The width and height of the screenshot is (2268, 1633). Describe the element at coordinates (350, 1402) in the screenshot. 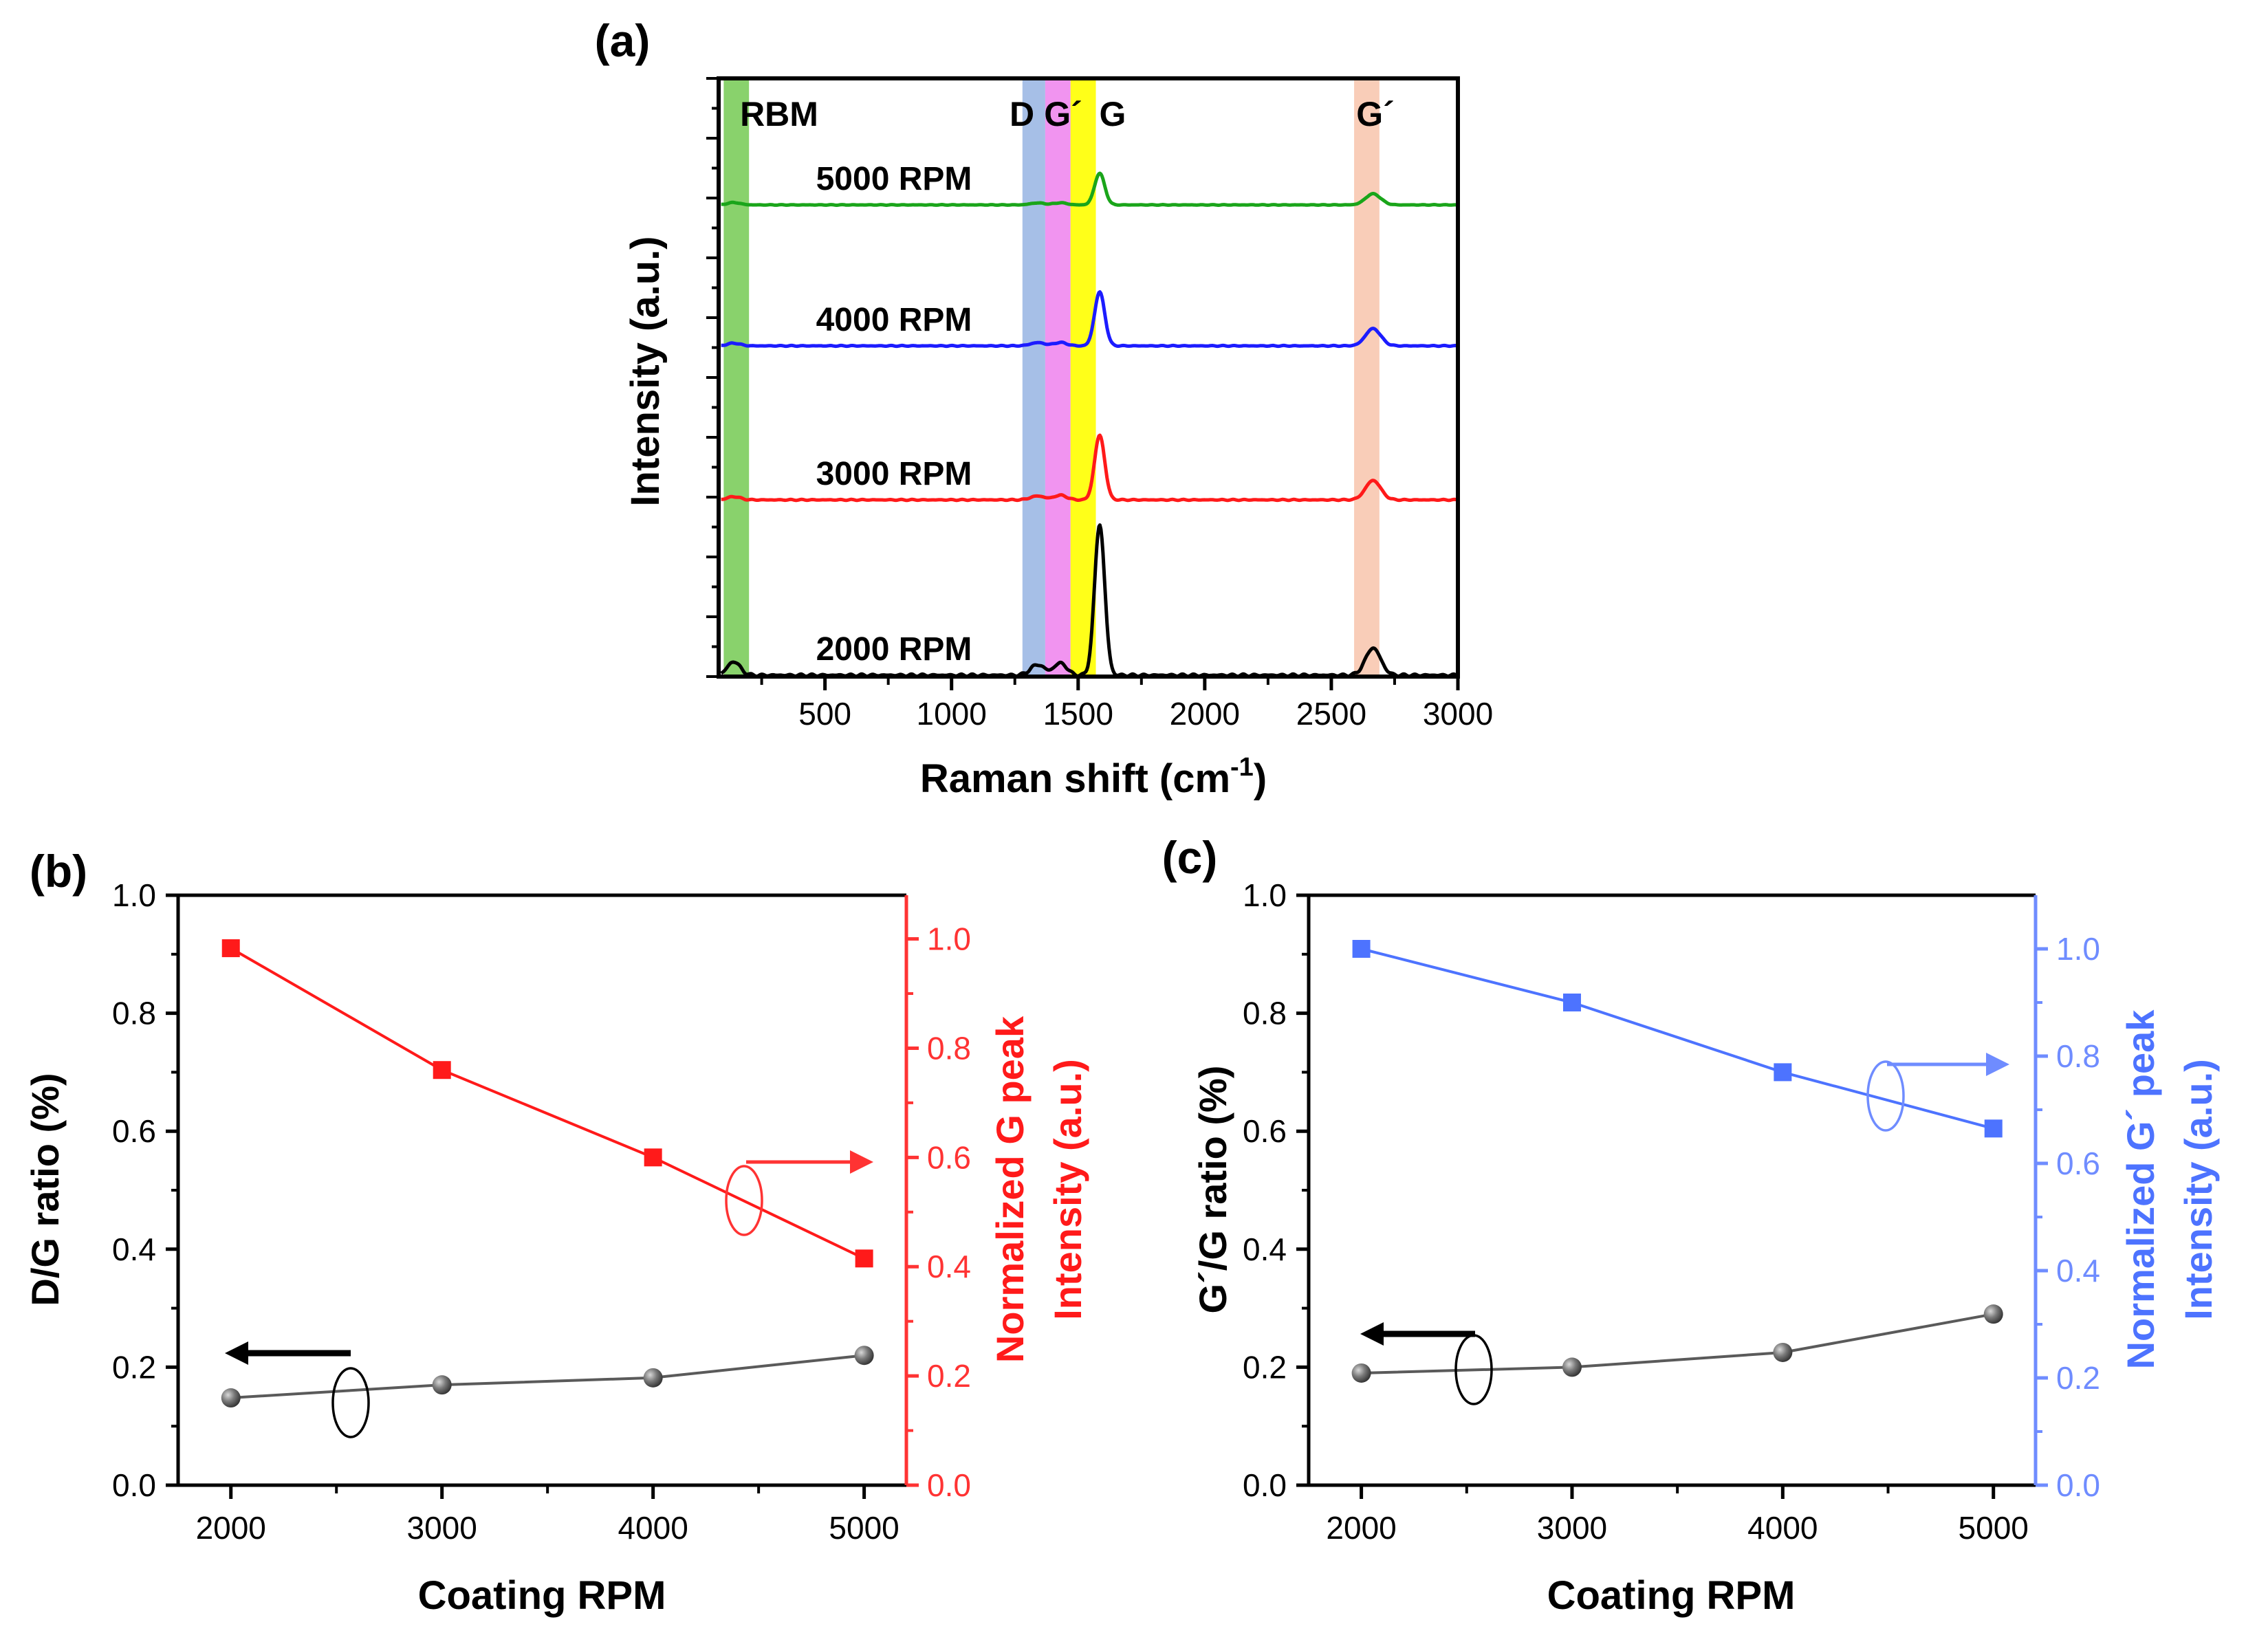

I see `left-axis-indicator-ellipse` at that location.